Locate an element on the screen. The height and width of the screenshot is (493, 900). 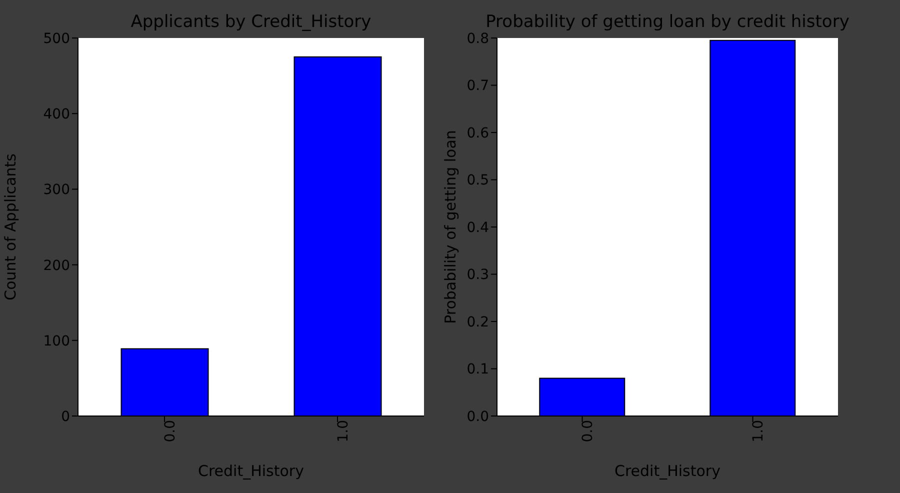
y-tick-label: 0 is located at coordinates (65, 416).